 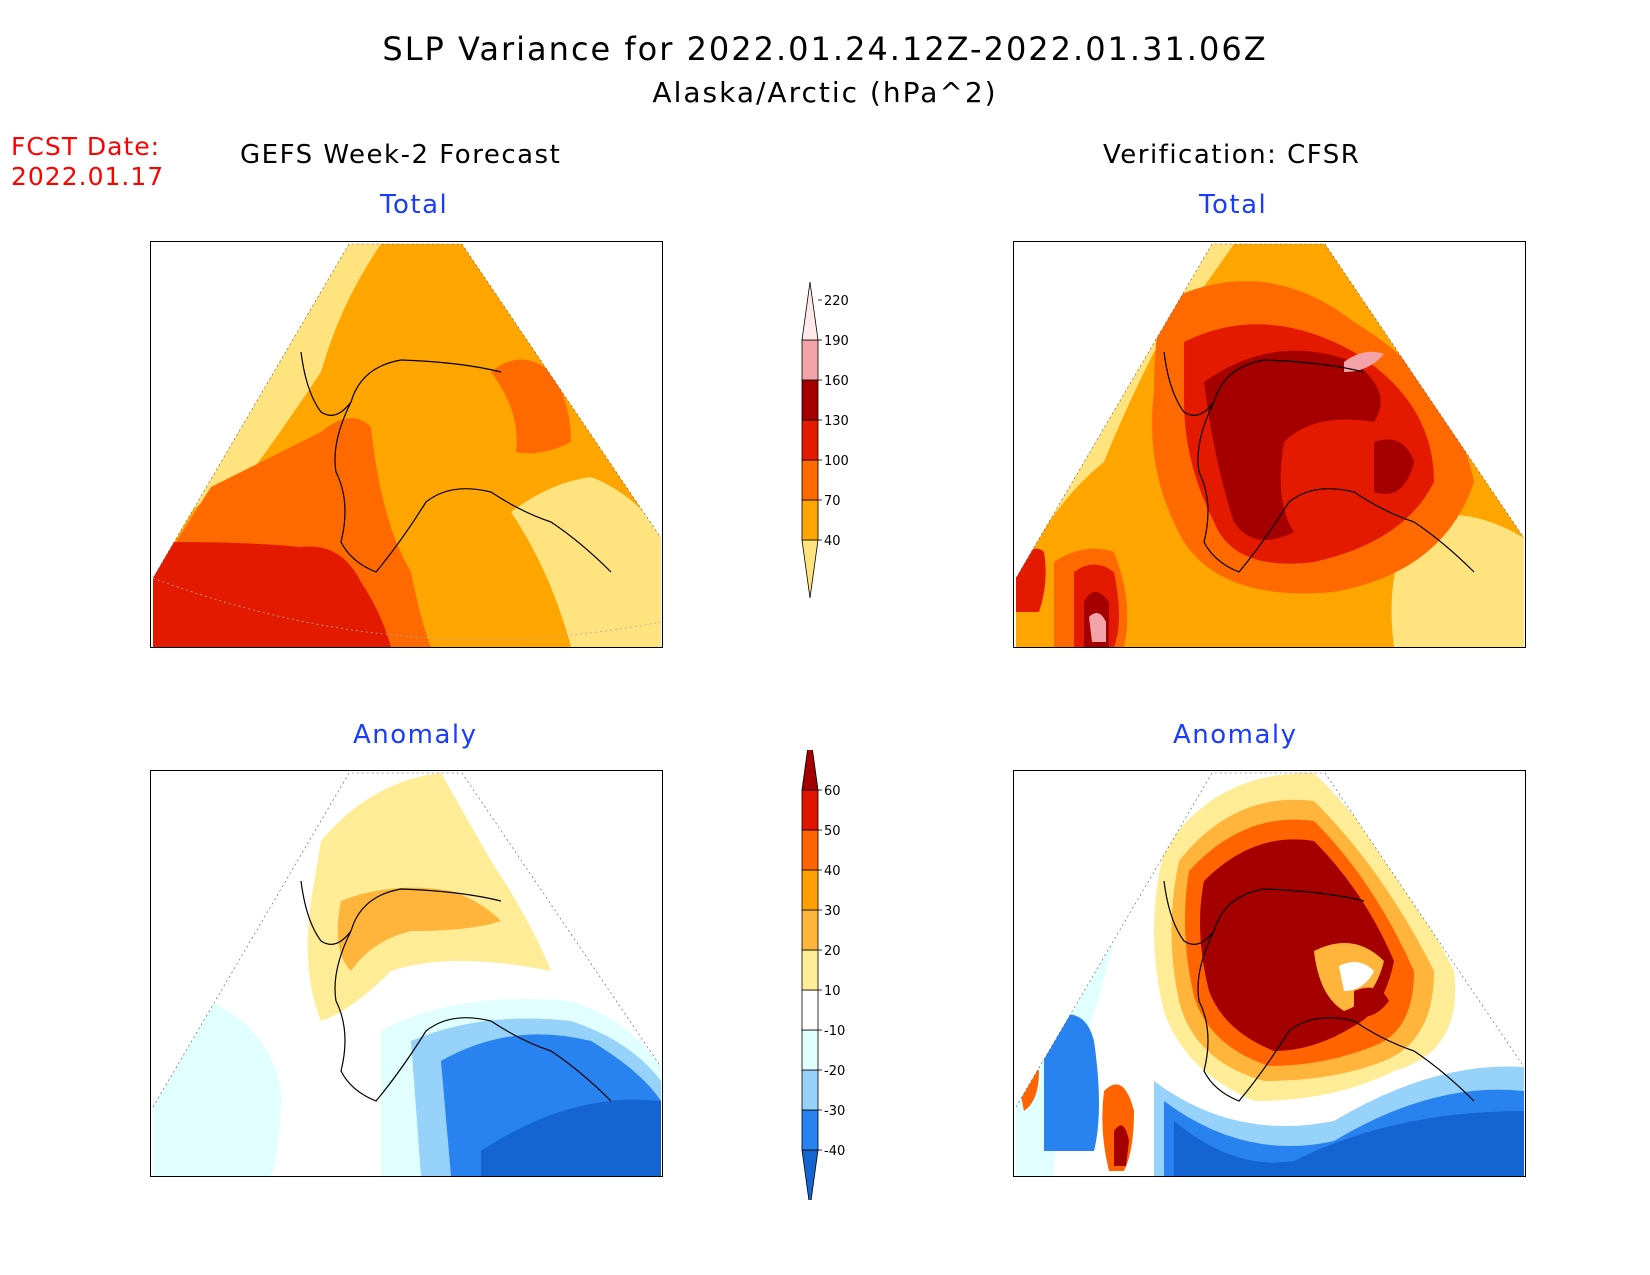 I want to click on colorbar-tick-label: 190, so click(x=836, y=341).